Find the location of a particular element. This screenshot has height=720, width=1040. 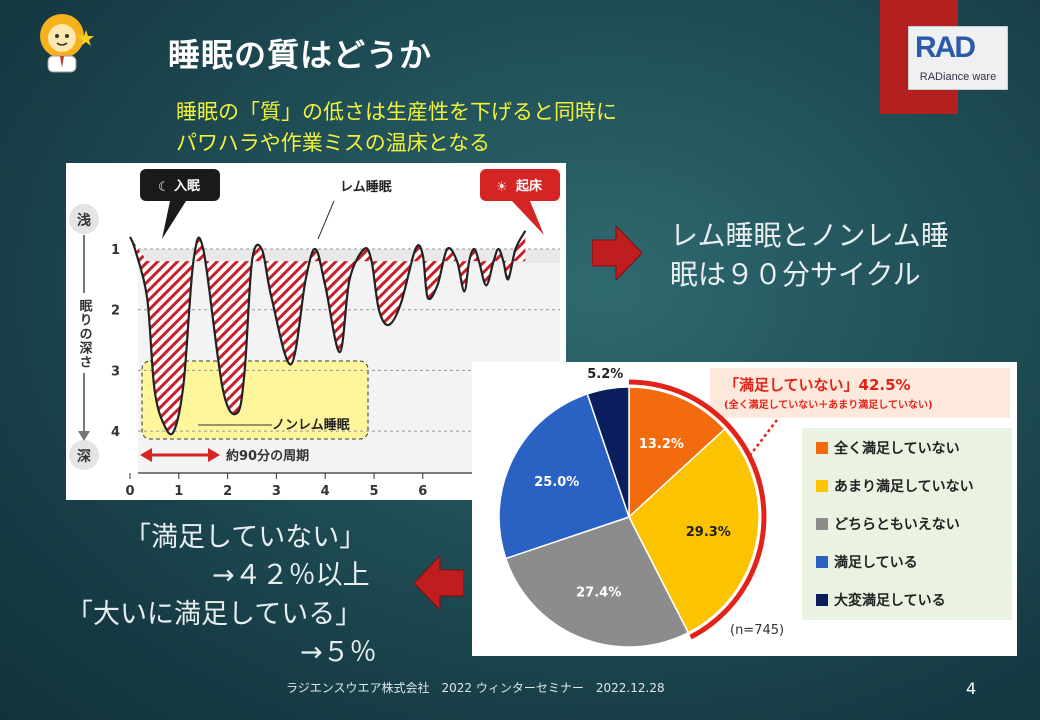

cycle-arrow-left-head is located at coordinates (146, 455).